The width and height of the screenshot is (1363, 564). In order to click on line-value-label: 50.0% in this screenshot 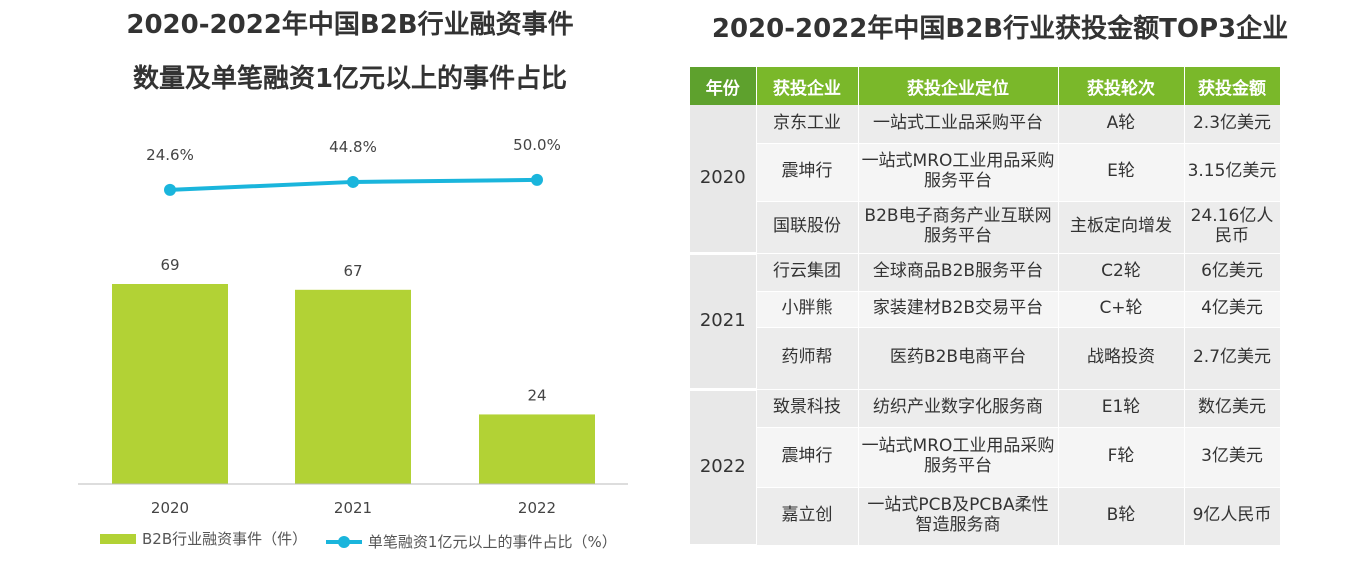, I will do `click(537, 145)`.